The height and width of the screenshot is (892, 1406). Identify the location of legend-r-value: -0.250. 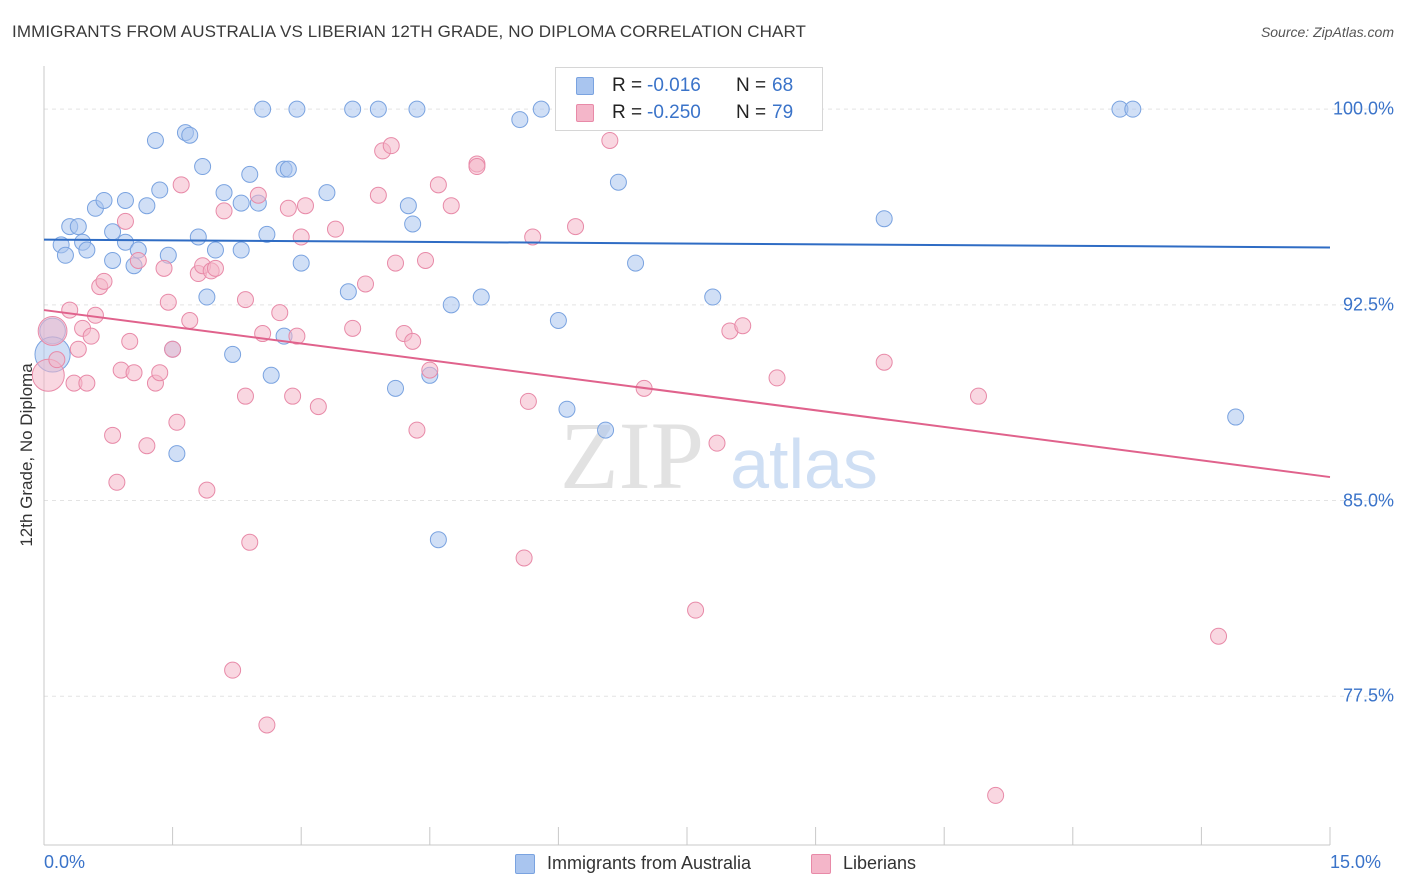
(674, 112).